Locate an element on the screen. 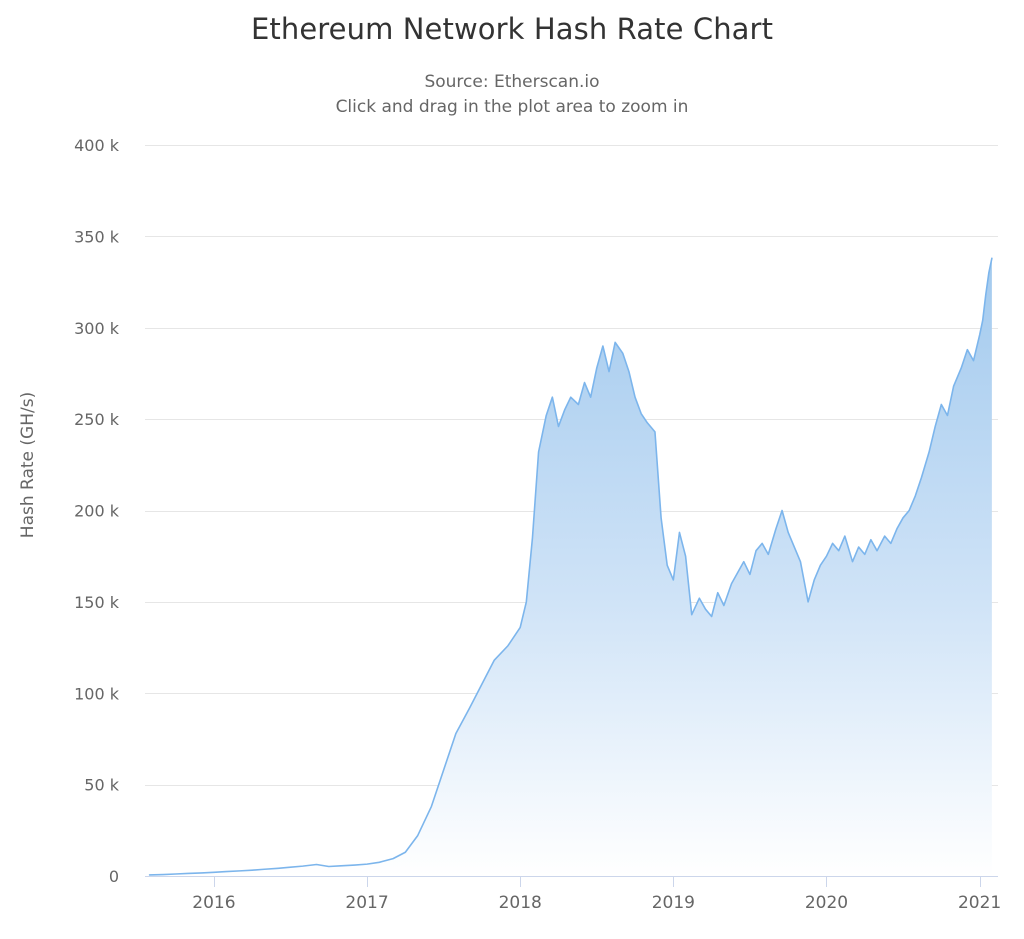  x-tick-label: 2021 is located at coordinates (979, 903).